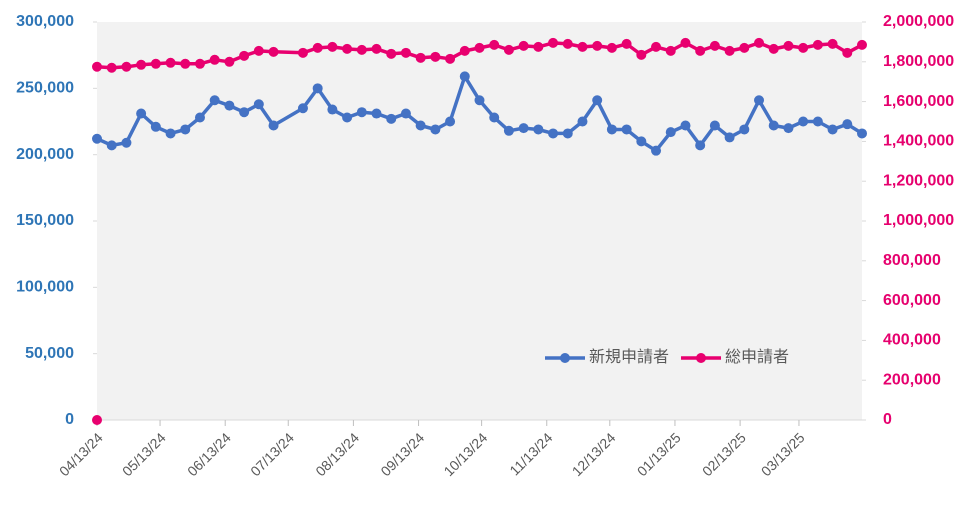  I want to click on y2-tick-label: 200,000, so click(912, 379).